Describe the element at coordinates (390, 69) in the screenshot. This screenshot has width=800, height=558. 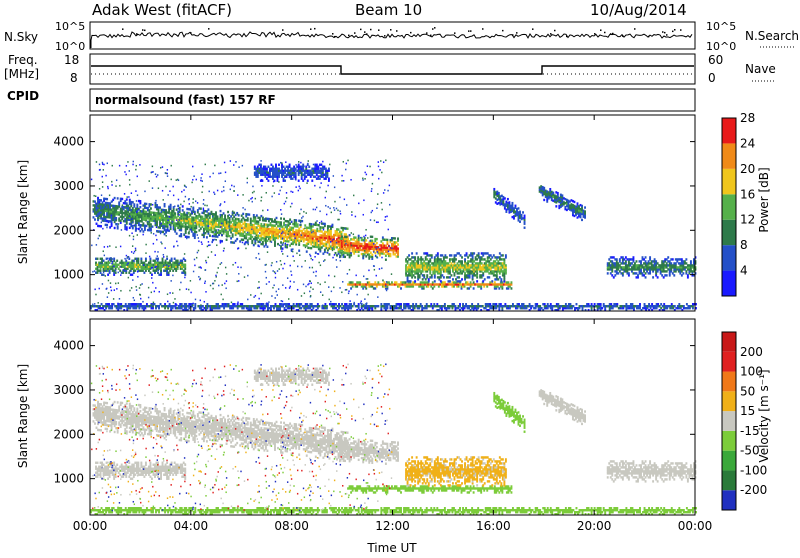
I see `freq-panel: Freq. [MHz] 18 8 60 0 Nave` at that location.